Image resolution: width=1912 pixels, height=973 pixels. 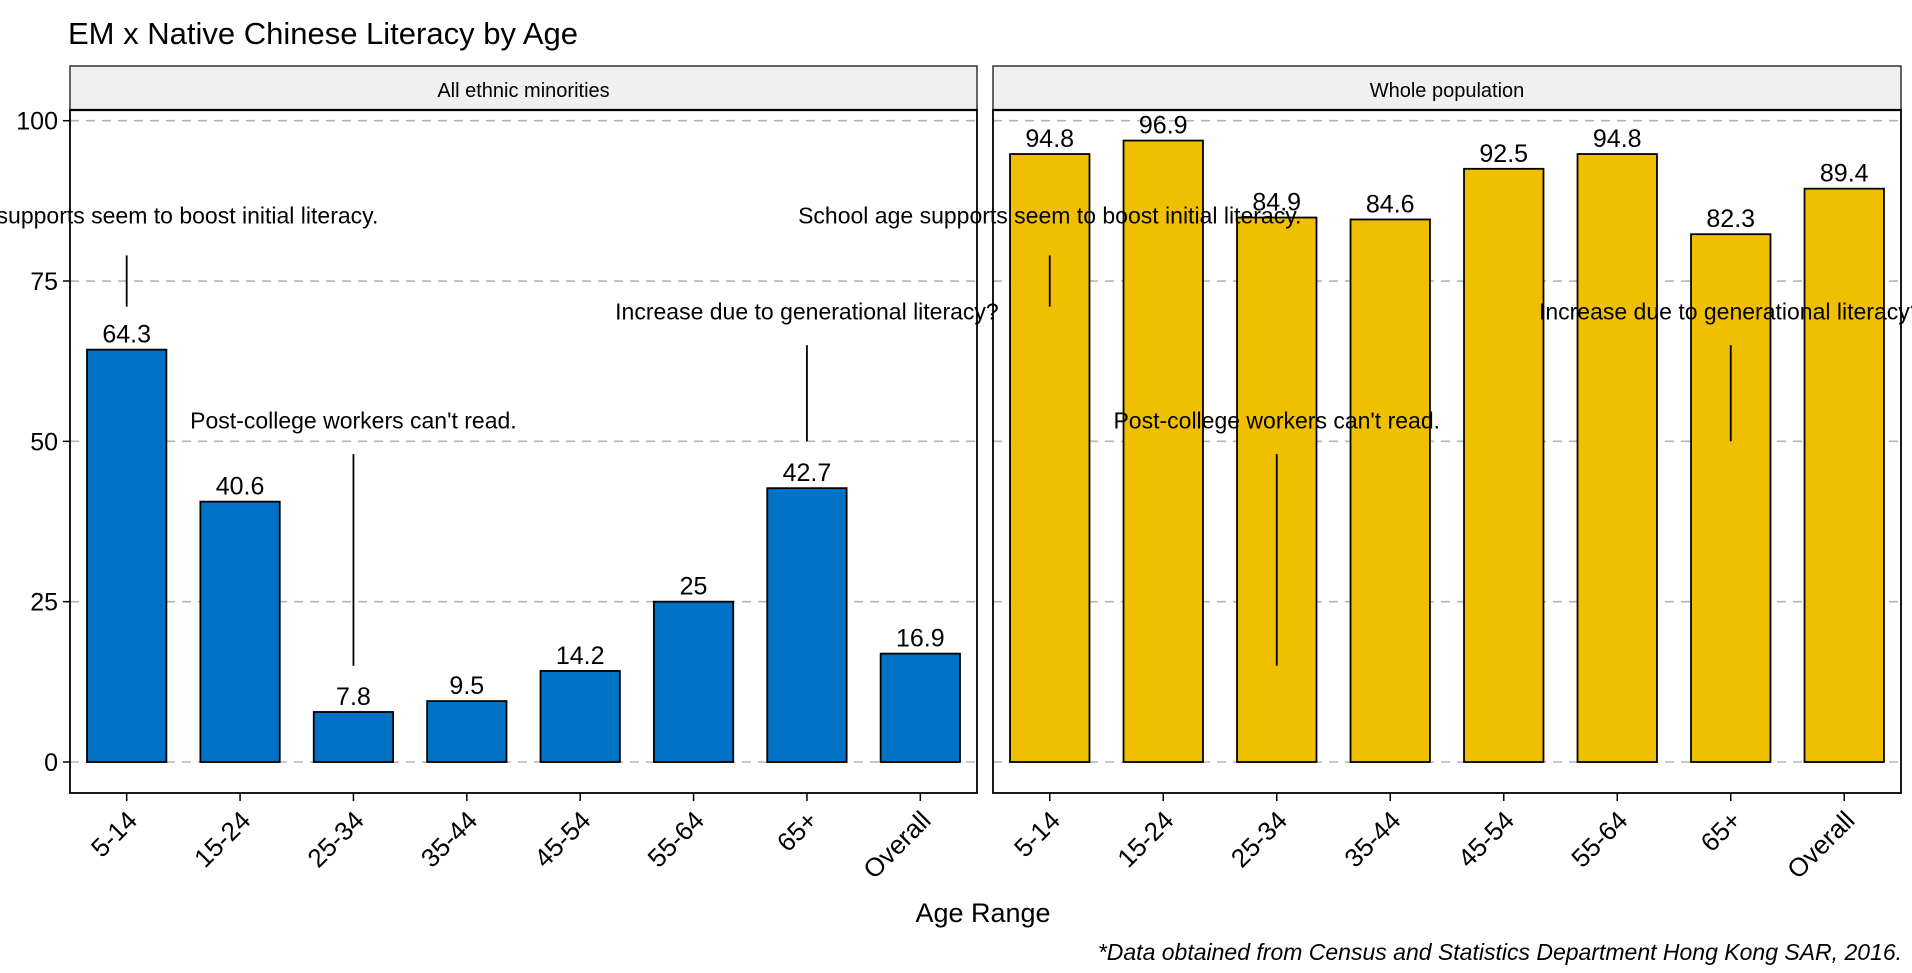 What do you see at coordinates (1844, 174) in the screenshot?
I see `bar-value-label: 89.4` at bounding box center [1844, 174].